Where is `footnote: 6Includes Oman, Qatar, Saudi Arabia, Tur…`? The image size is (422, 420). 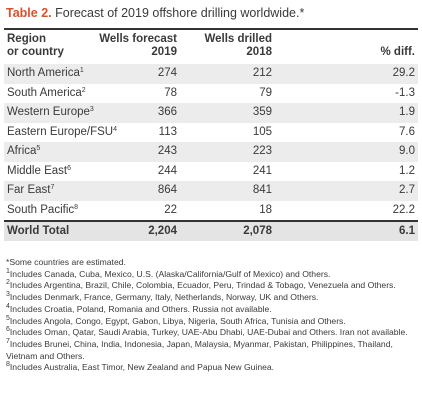 footnote: 6Includes Oman, Qatar, Saudi Arabia, Tur… is located at coordinates (212, 332).